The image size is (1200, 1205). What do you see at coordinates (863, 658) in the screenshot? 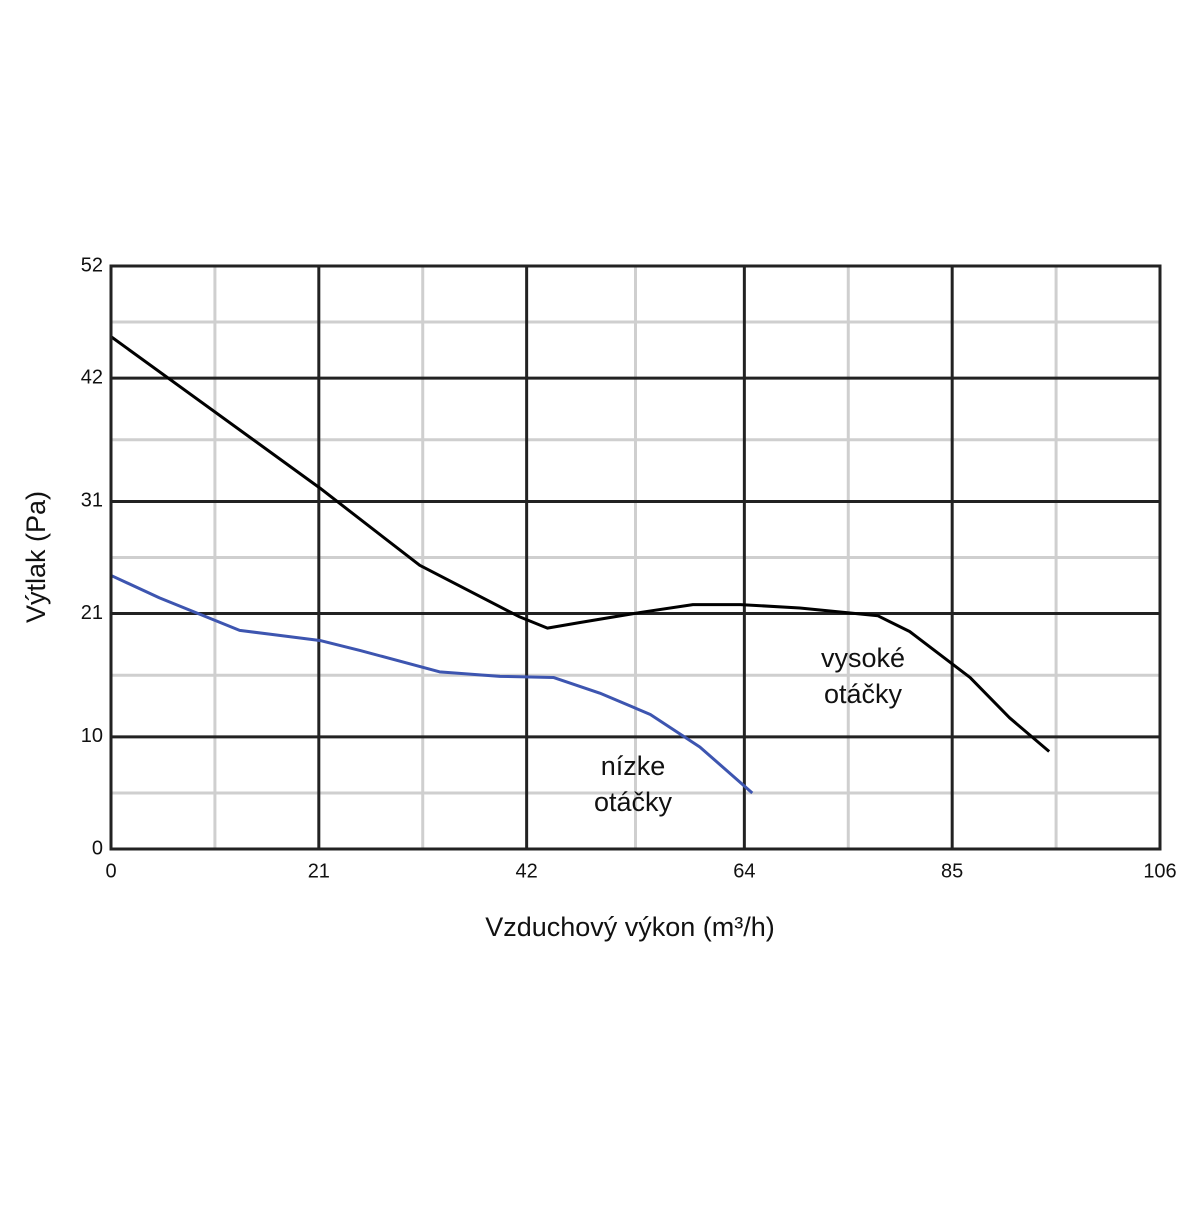
I see `annotation: vysoké` at bounding box center [863, 658].